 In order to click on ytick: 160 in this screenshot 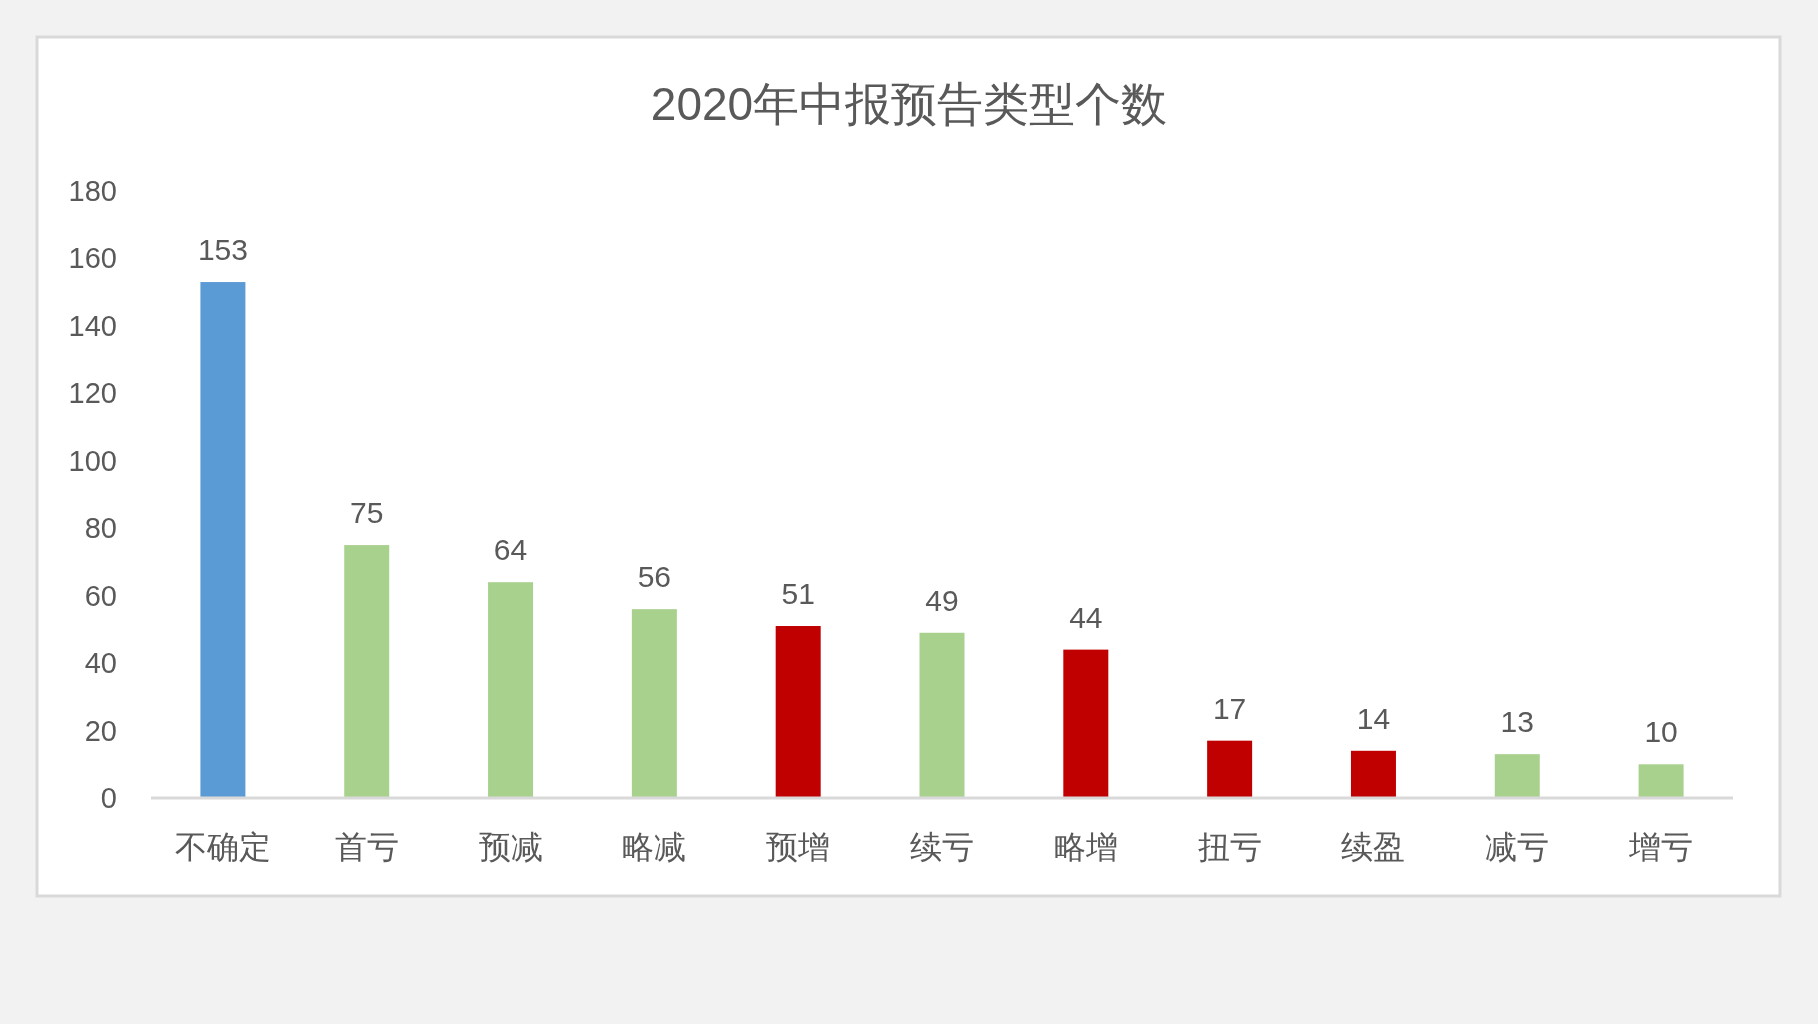, I will do `click(92, 258)`.